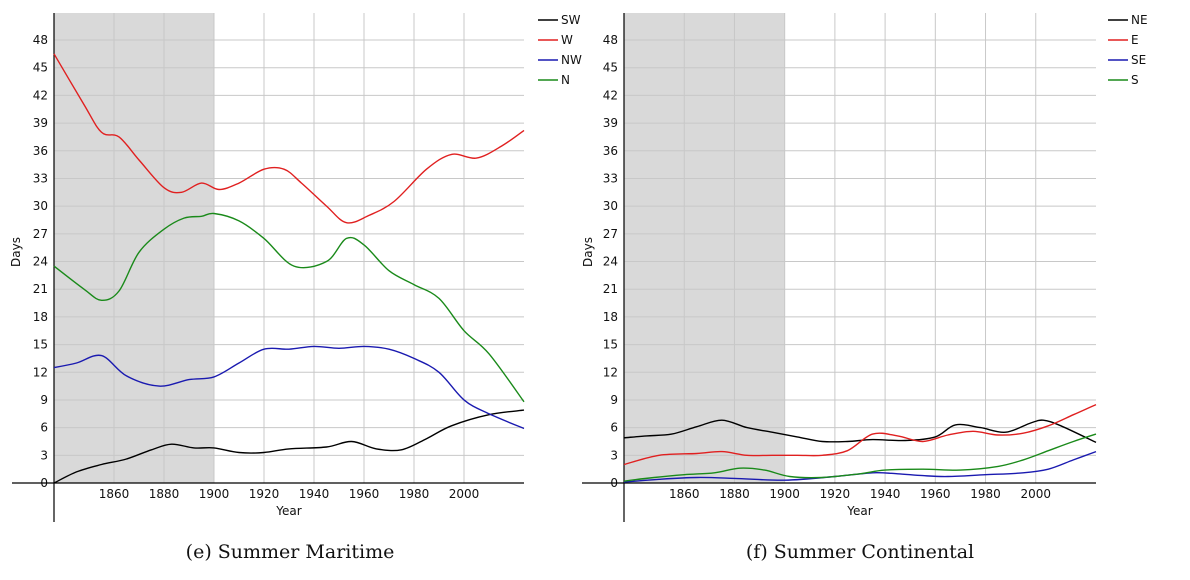 Image resolution: width=1190 pixels, height=580 pixels. What do you see at coordinates (565, 80) in the screenshot?
I see `legend-label-n: N` at bounding box center [565, 80].